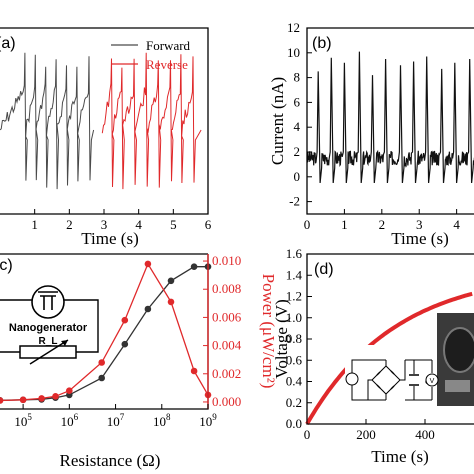 This screenshot has height=474, width=474. Describe the element at coordinates (425, 434) in the screenshot. I see `x-tick-label-d: 400` at that location.